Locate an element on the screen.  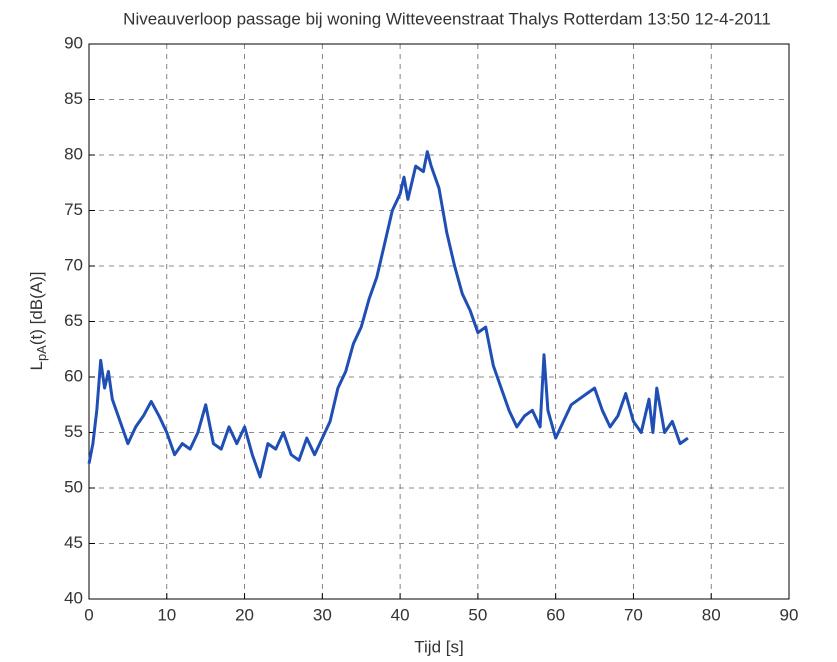
y-axis-label: LpA(t) [dB(A)] is located at coordinates (38, 320).